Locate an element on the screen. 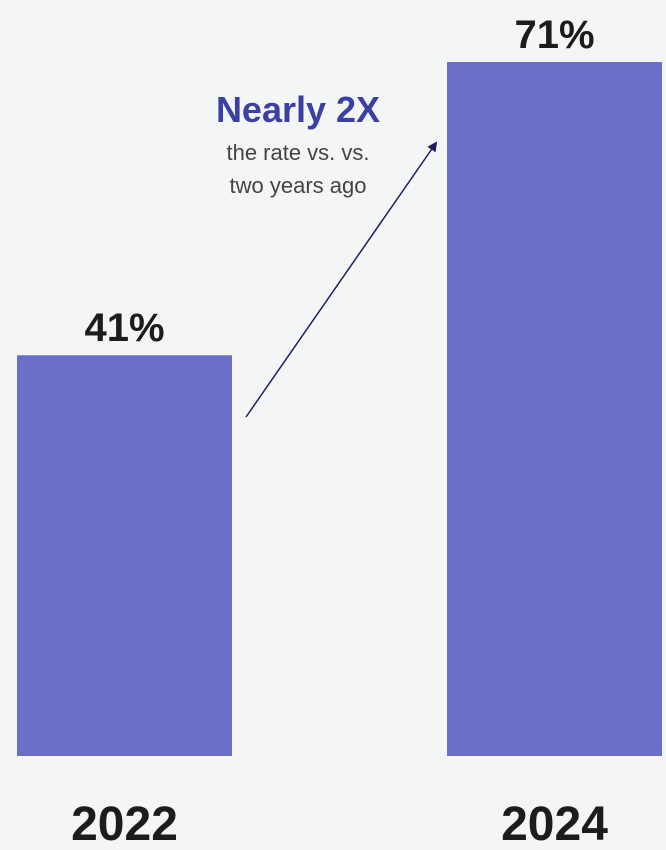 The height and width of the screenshot is (850, 666). annotation-line-2: two years ago is located at coordinates (298, 185).